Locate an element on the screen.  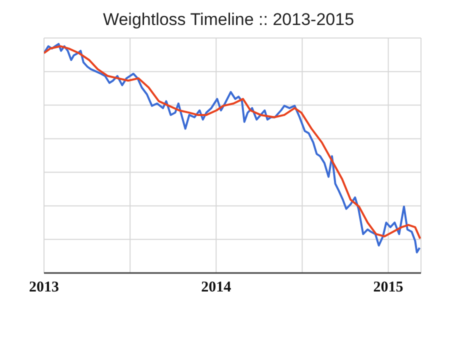
x-tick-label: 2015 is located at coordinates (388, 288).